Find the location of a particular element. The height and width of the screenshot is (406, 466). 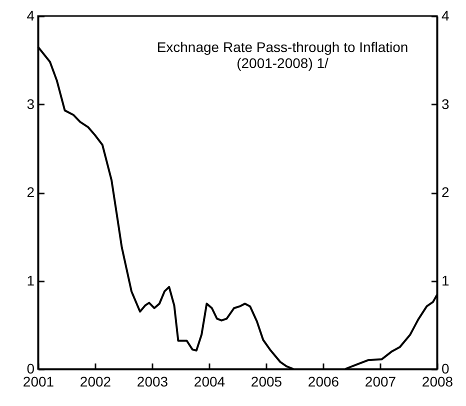

x-tick-label: 2002 is located at coordinates (96, 382).